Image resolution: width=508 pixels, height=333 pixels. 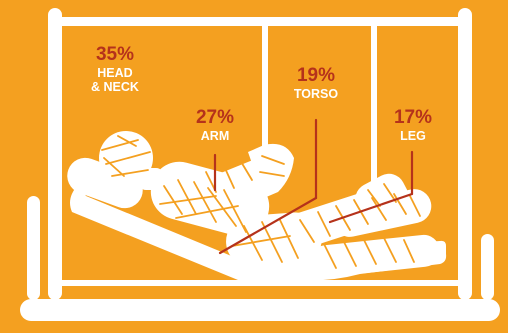 What do you see at coordinates (115, 54) in the screenshot?
I see `injury-percent: 35%` at bounding box center [115, 54].